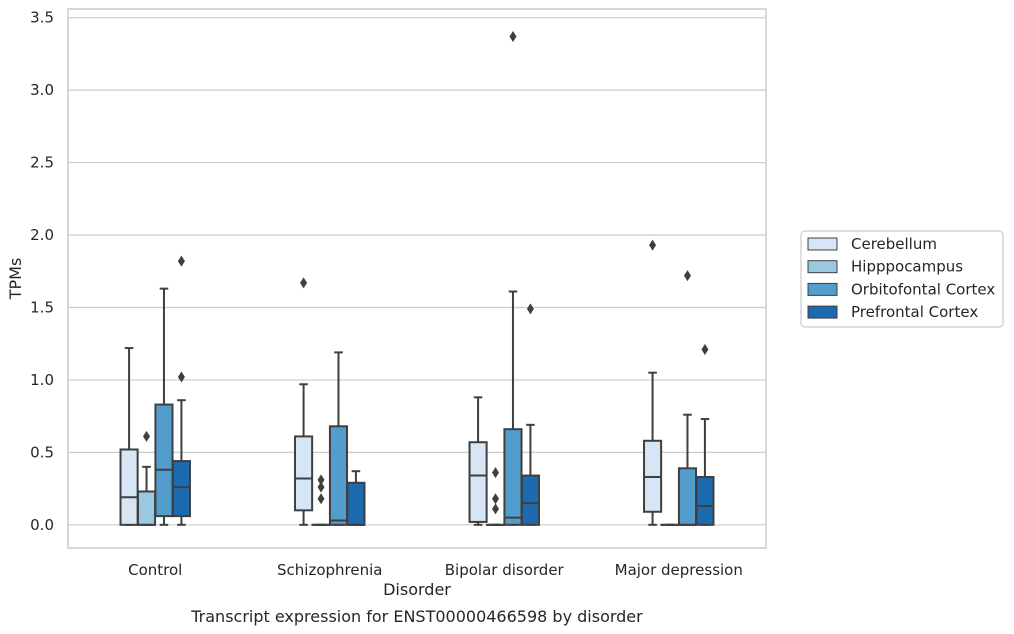 Image resolution: width=1014 pixels, height=634 pixels. What do you see at coordinates (42, 271) in the screenshot?
I see `y-tick-labels: 0.0 0.5 1.0 1.5 2.0 2.5 3.0 3.5` at bounding box center [42, 271].